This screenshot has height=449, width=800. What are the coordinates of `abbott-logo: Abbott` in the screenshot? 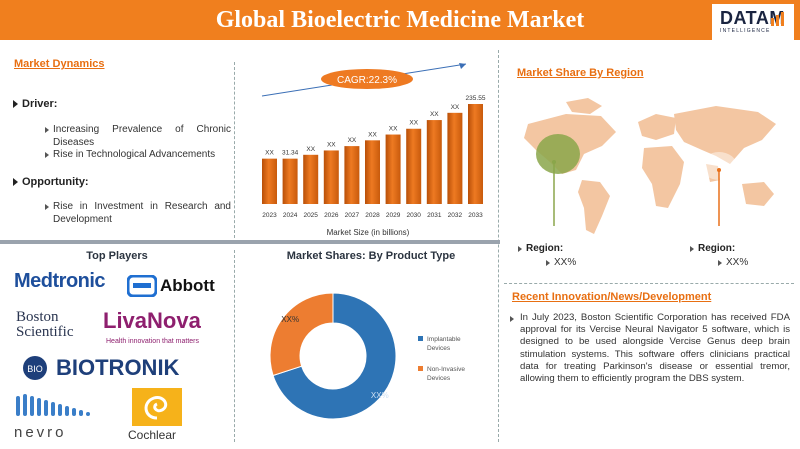 It's located at (187, 285).